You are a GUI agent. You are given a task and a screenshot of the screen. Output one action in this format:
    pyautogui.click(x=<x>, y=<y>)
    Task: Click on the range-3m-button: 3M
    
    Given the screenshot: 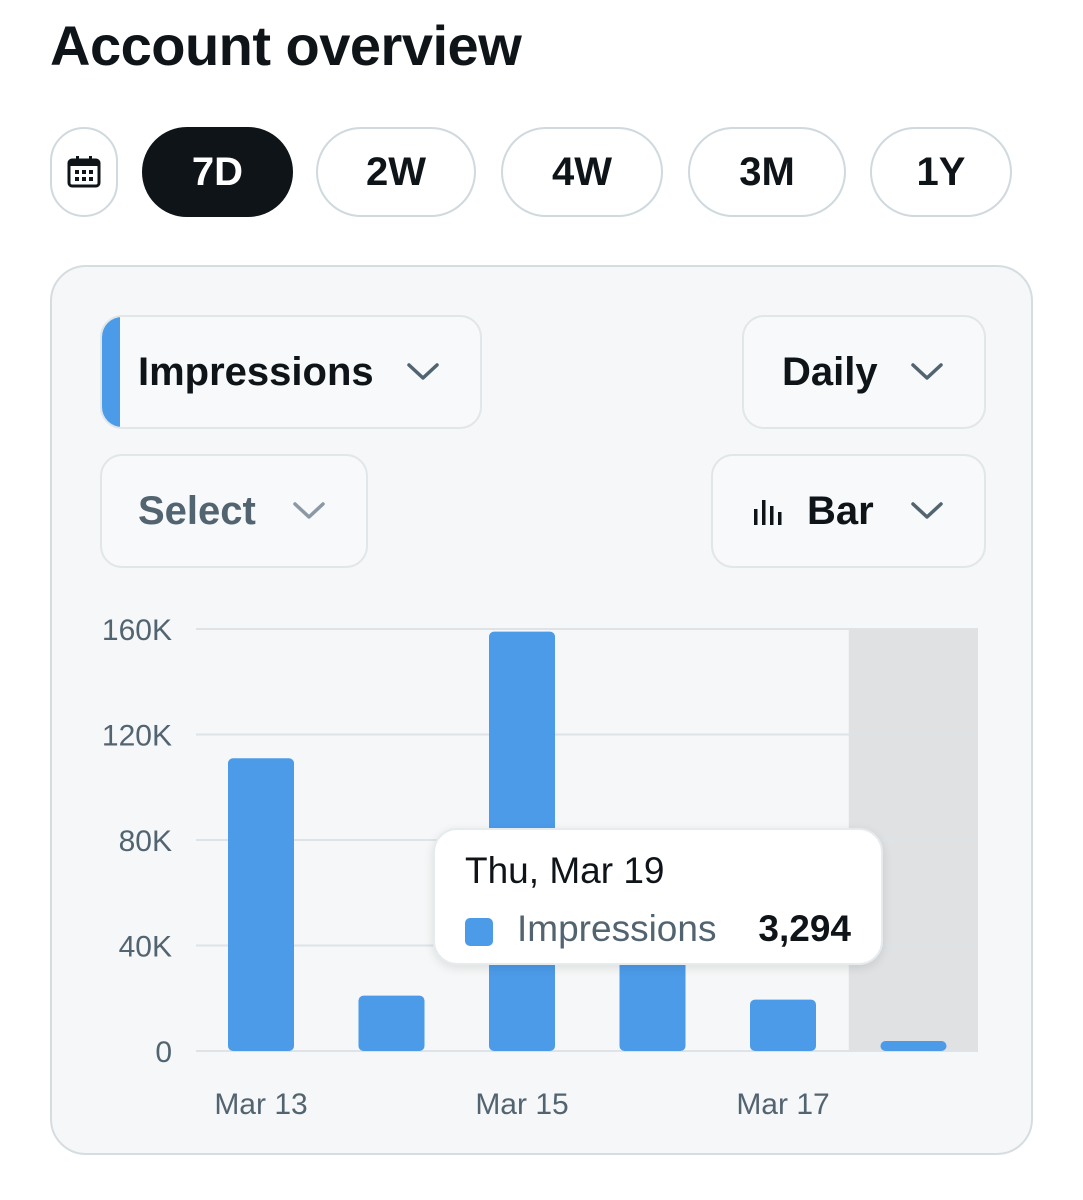 What is the action you would take?
    pyautogui.click(x=767, y=172)
    